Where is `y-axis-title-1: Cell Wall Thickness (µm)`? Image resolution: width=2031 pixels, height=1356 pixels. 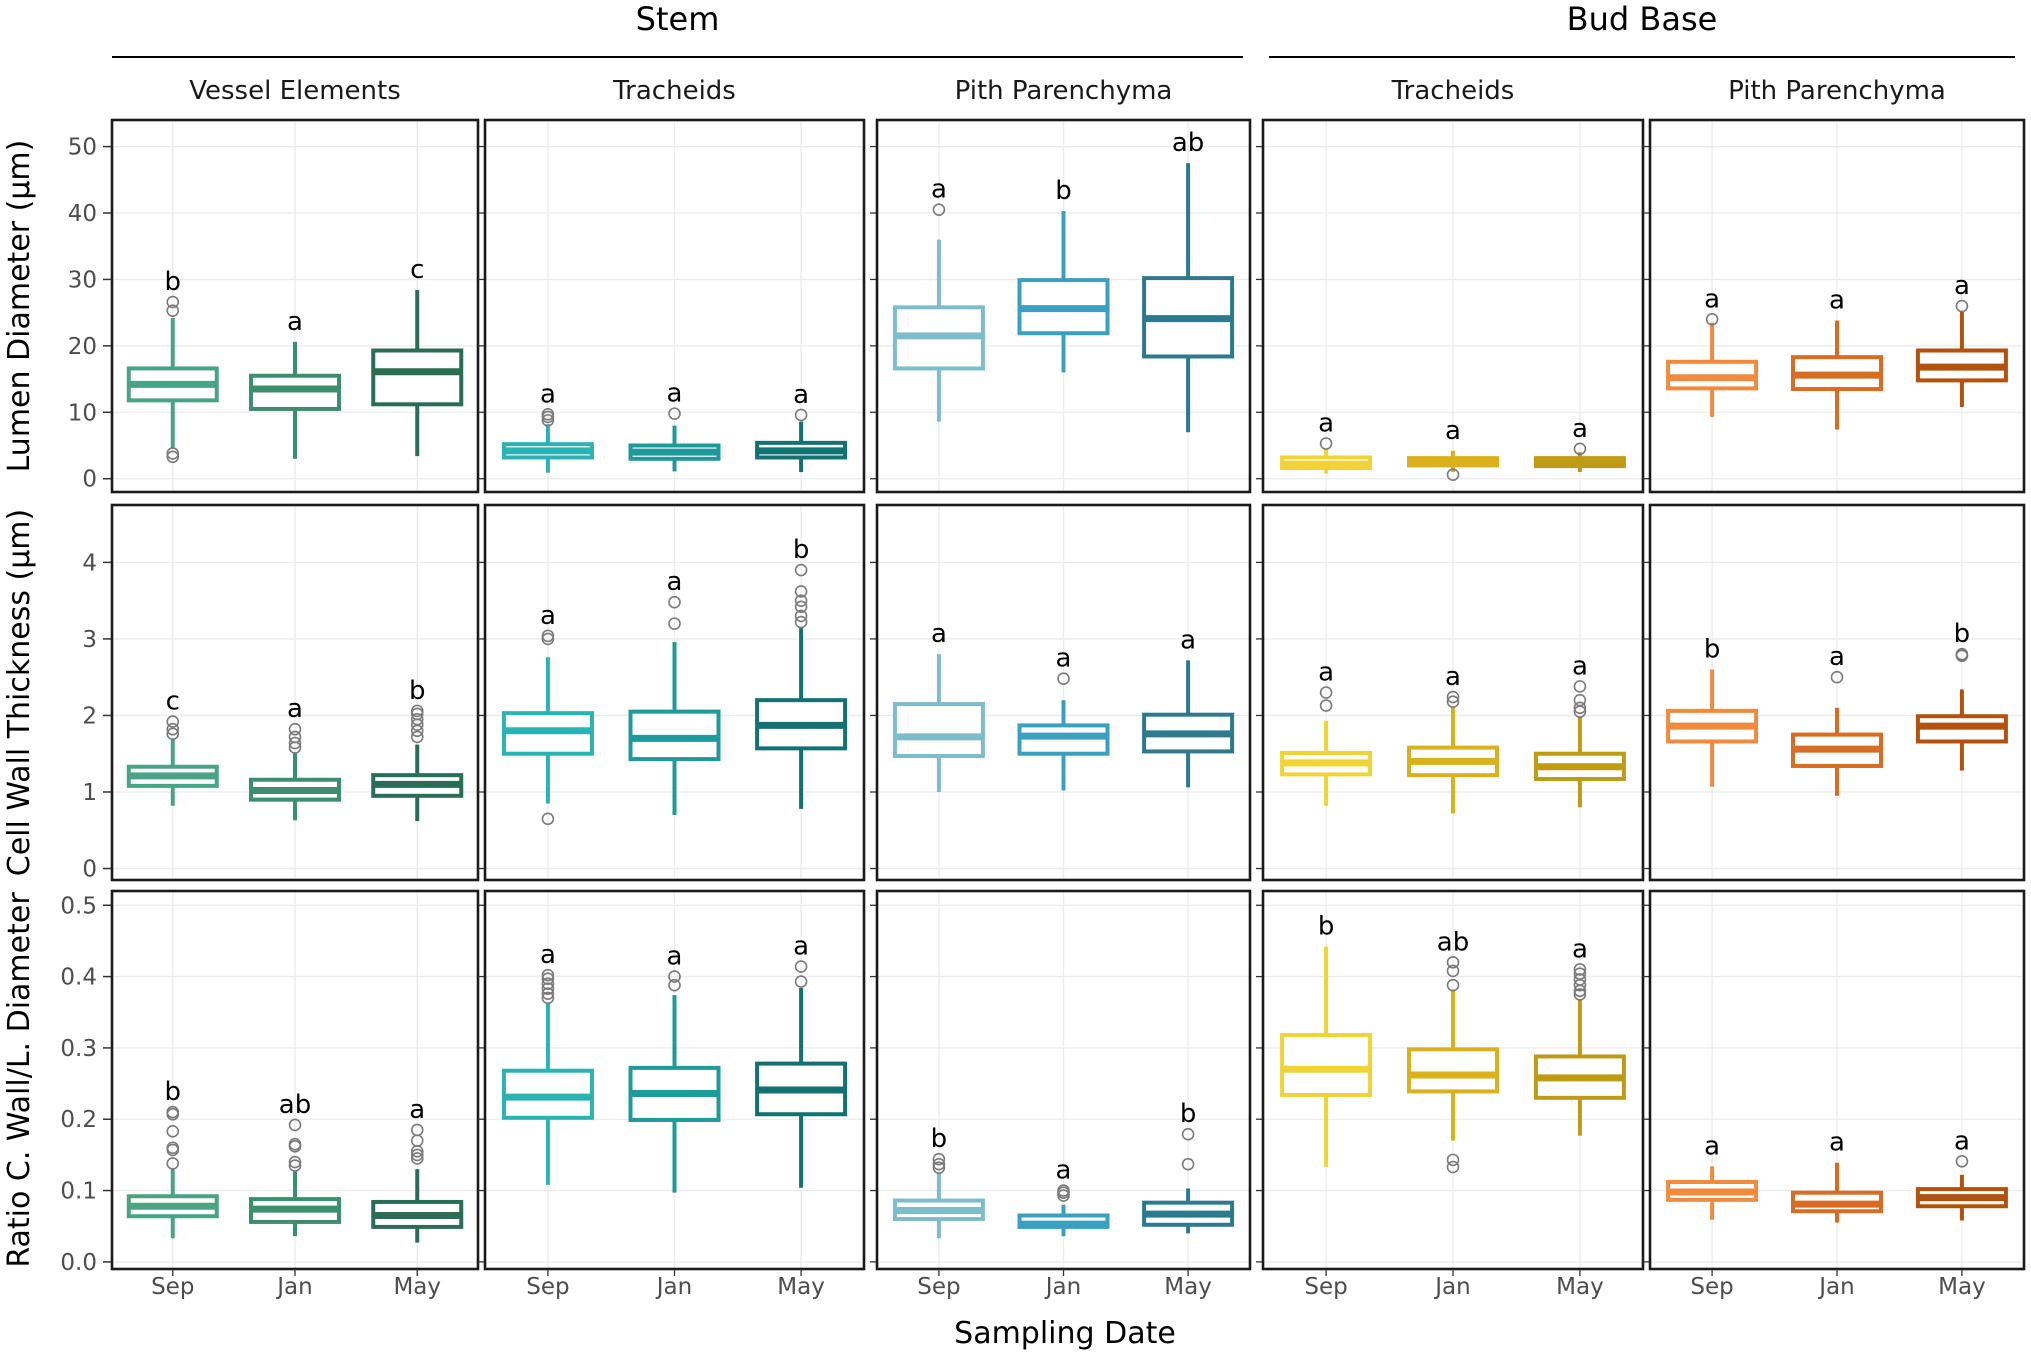
y-axis-title-1: Cell Wall Thickness (µm) is located at coordinates (19, 692).